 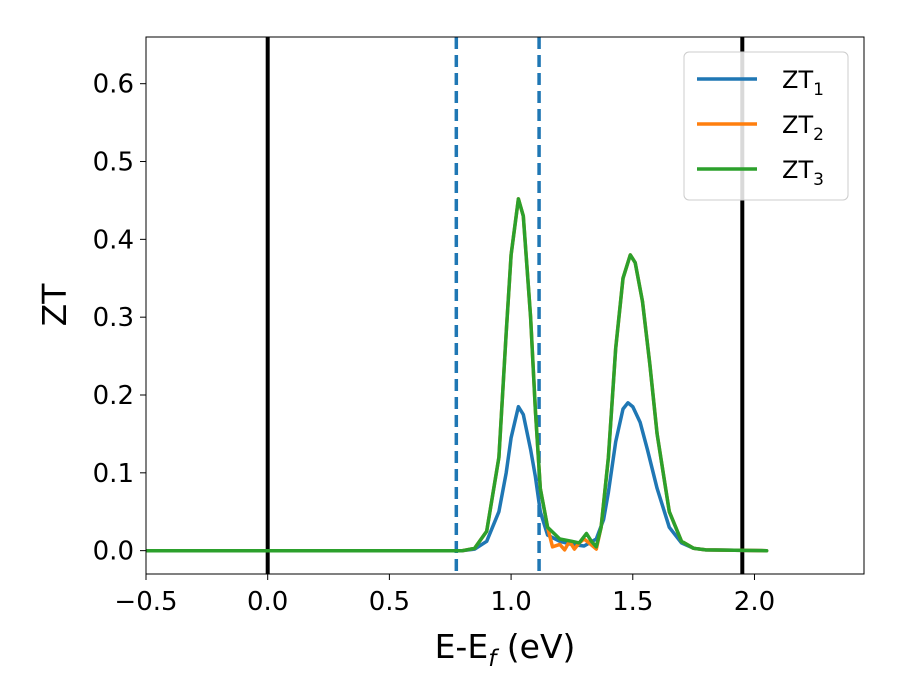 What do you see at coordinates (113, 85) in the screenshot?
I see `y-tick-label: 0.6` at bounding box center [113, 85].